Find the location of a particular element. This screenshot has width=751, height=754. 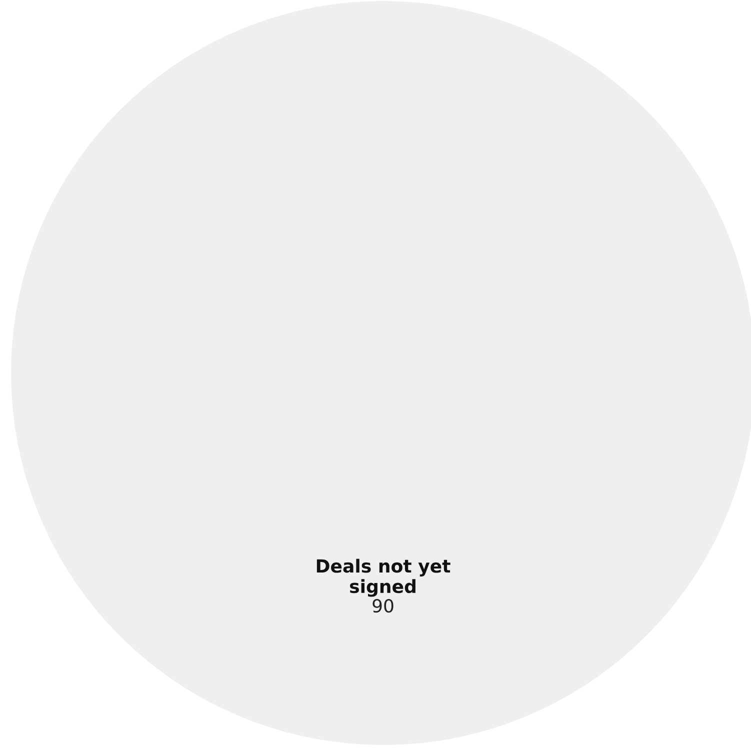

data-label: 90 is located at coordinates (383, 605).